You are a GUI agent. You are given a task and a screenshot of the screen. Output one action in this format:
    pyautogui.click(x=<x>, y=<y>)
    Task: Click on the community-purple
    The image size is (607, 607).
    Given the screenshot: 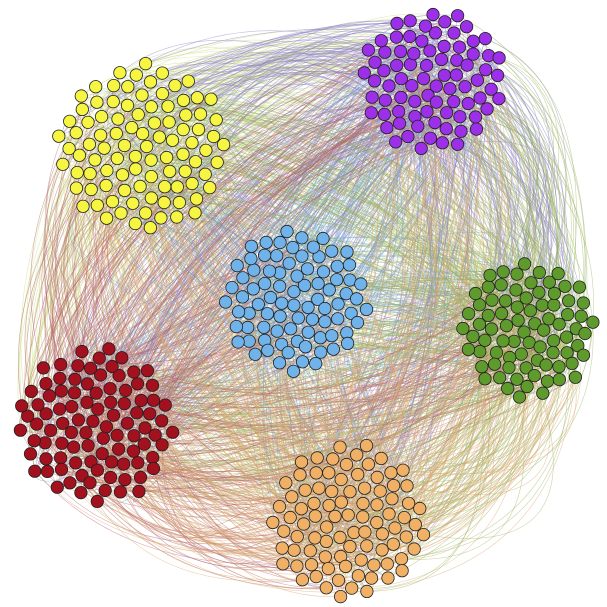 What is the action you would take?
    pyautogui.click(x=431, y=81)
    